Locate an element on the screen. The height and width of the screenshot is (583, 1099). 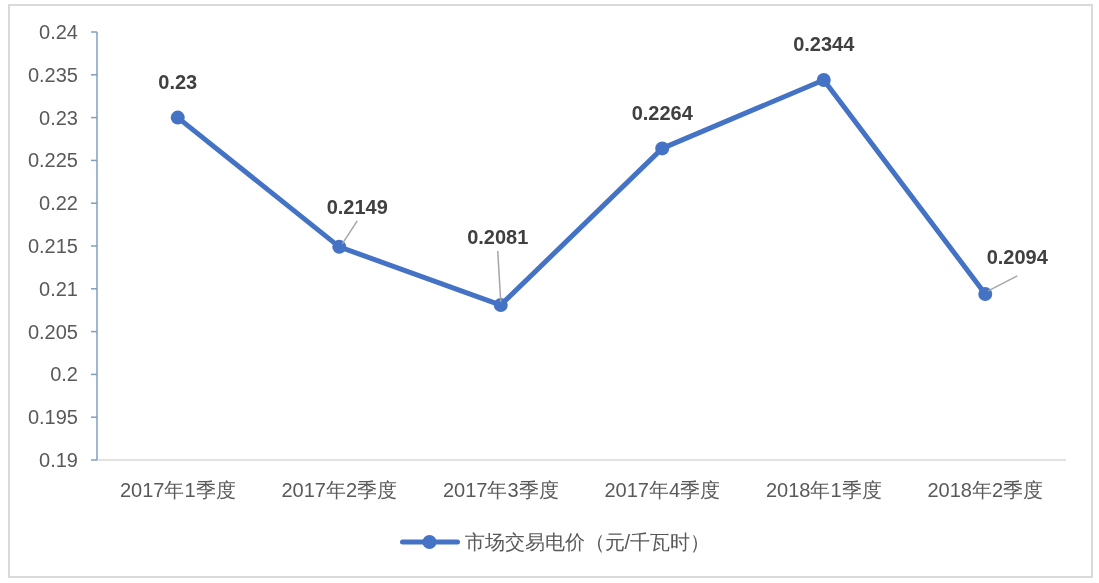
y-tick-label: 0.24 is located at coordinates (58, 32).